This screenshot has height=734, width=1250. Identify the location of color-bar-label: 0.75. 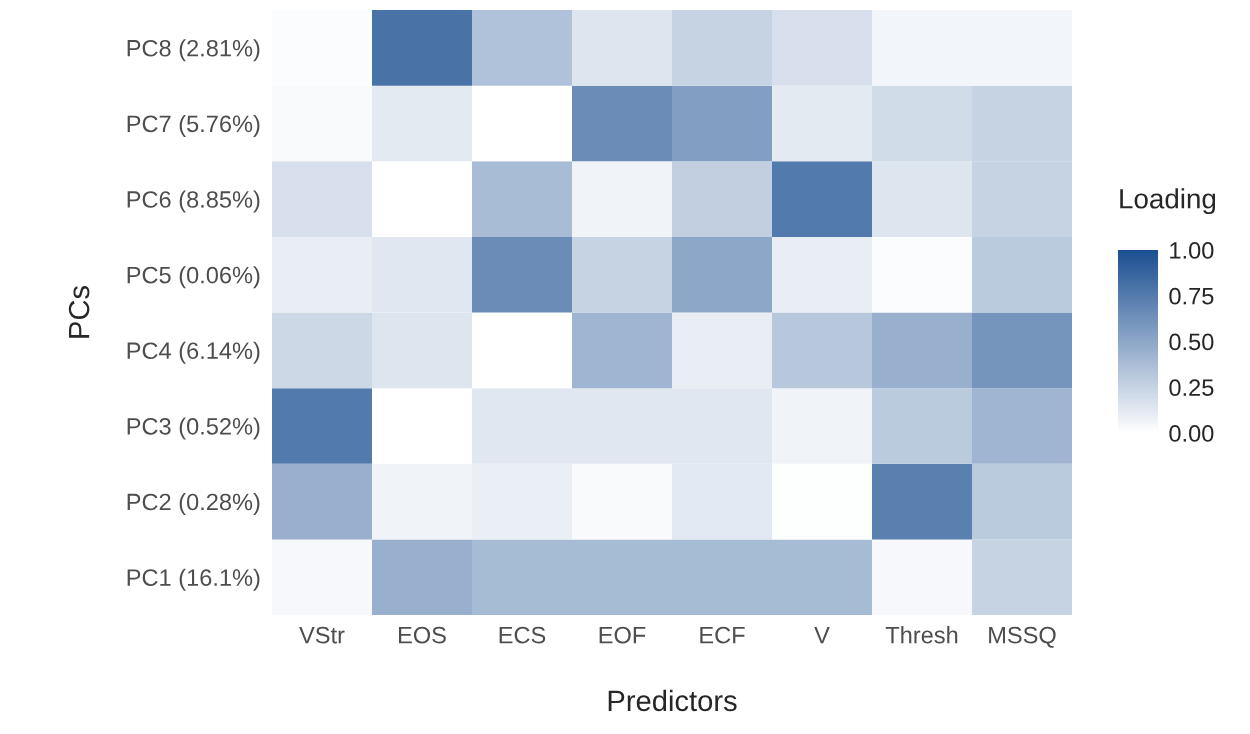
(1191, 296).